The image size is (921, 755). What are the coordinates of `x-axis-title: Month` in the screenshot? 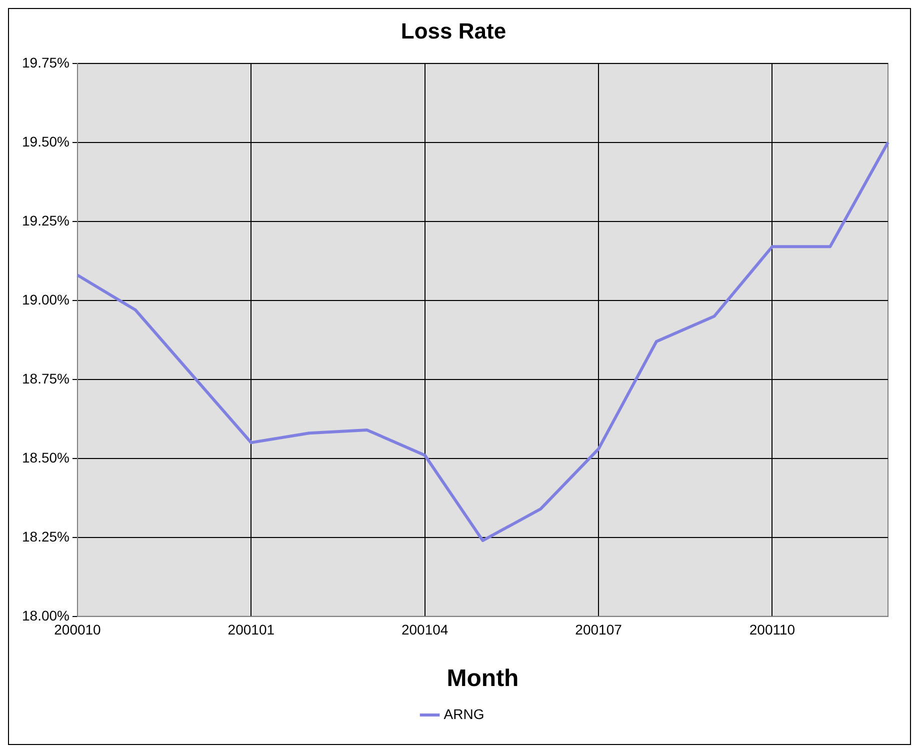 It's located at (482, 678).